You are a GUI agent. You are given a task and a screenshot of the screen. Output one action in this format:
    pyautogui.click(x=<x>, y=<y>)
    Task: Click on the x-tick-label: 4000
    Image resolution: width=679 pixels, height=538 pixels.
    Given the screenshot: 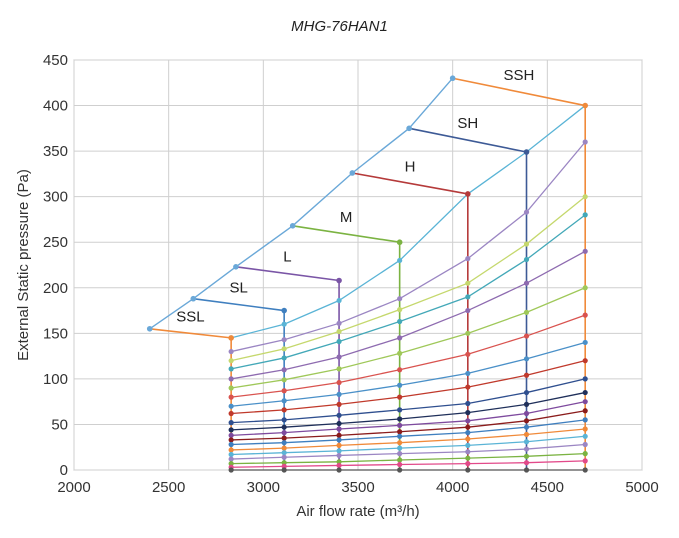 What is the action you would take?
    pyautogui.click(x=452, y=487)
    